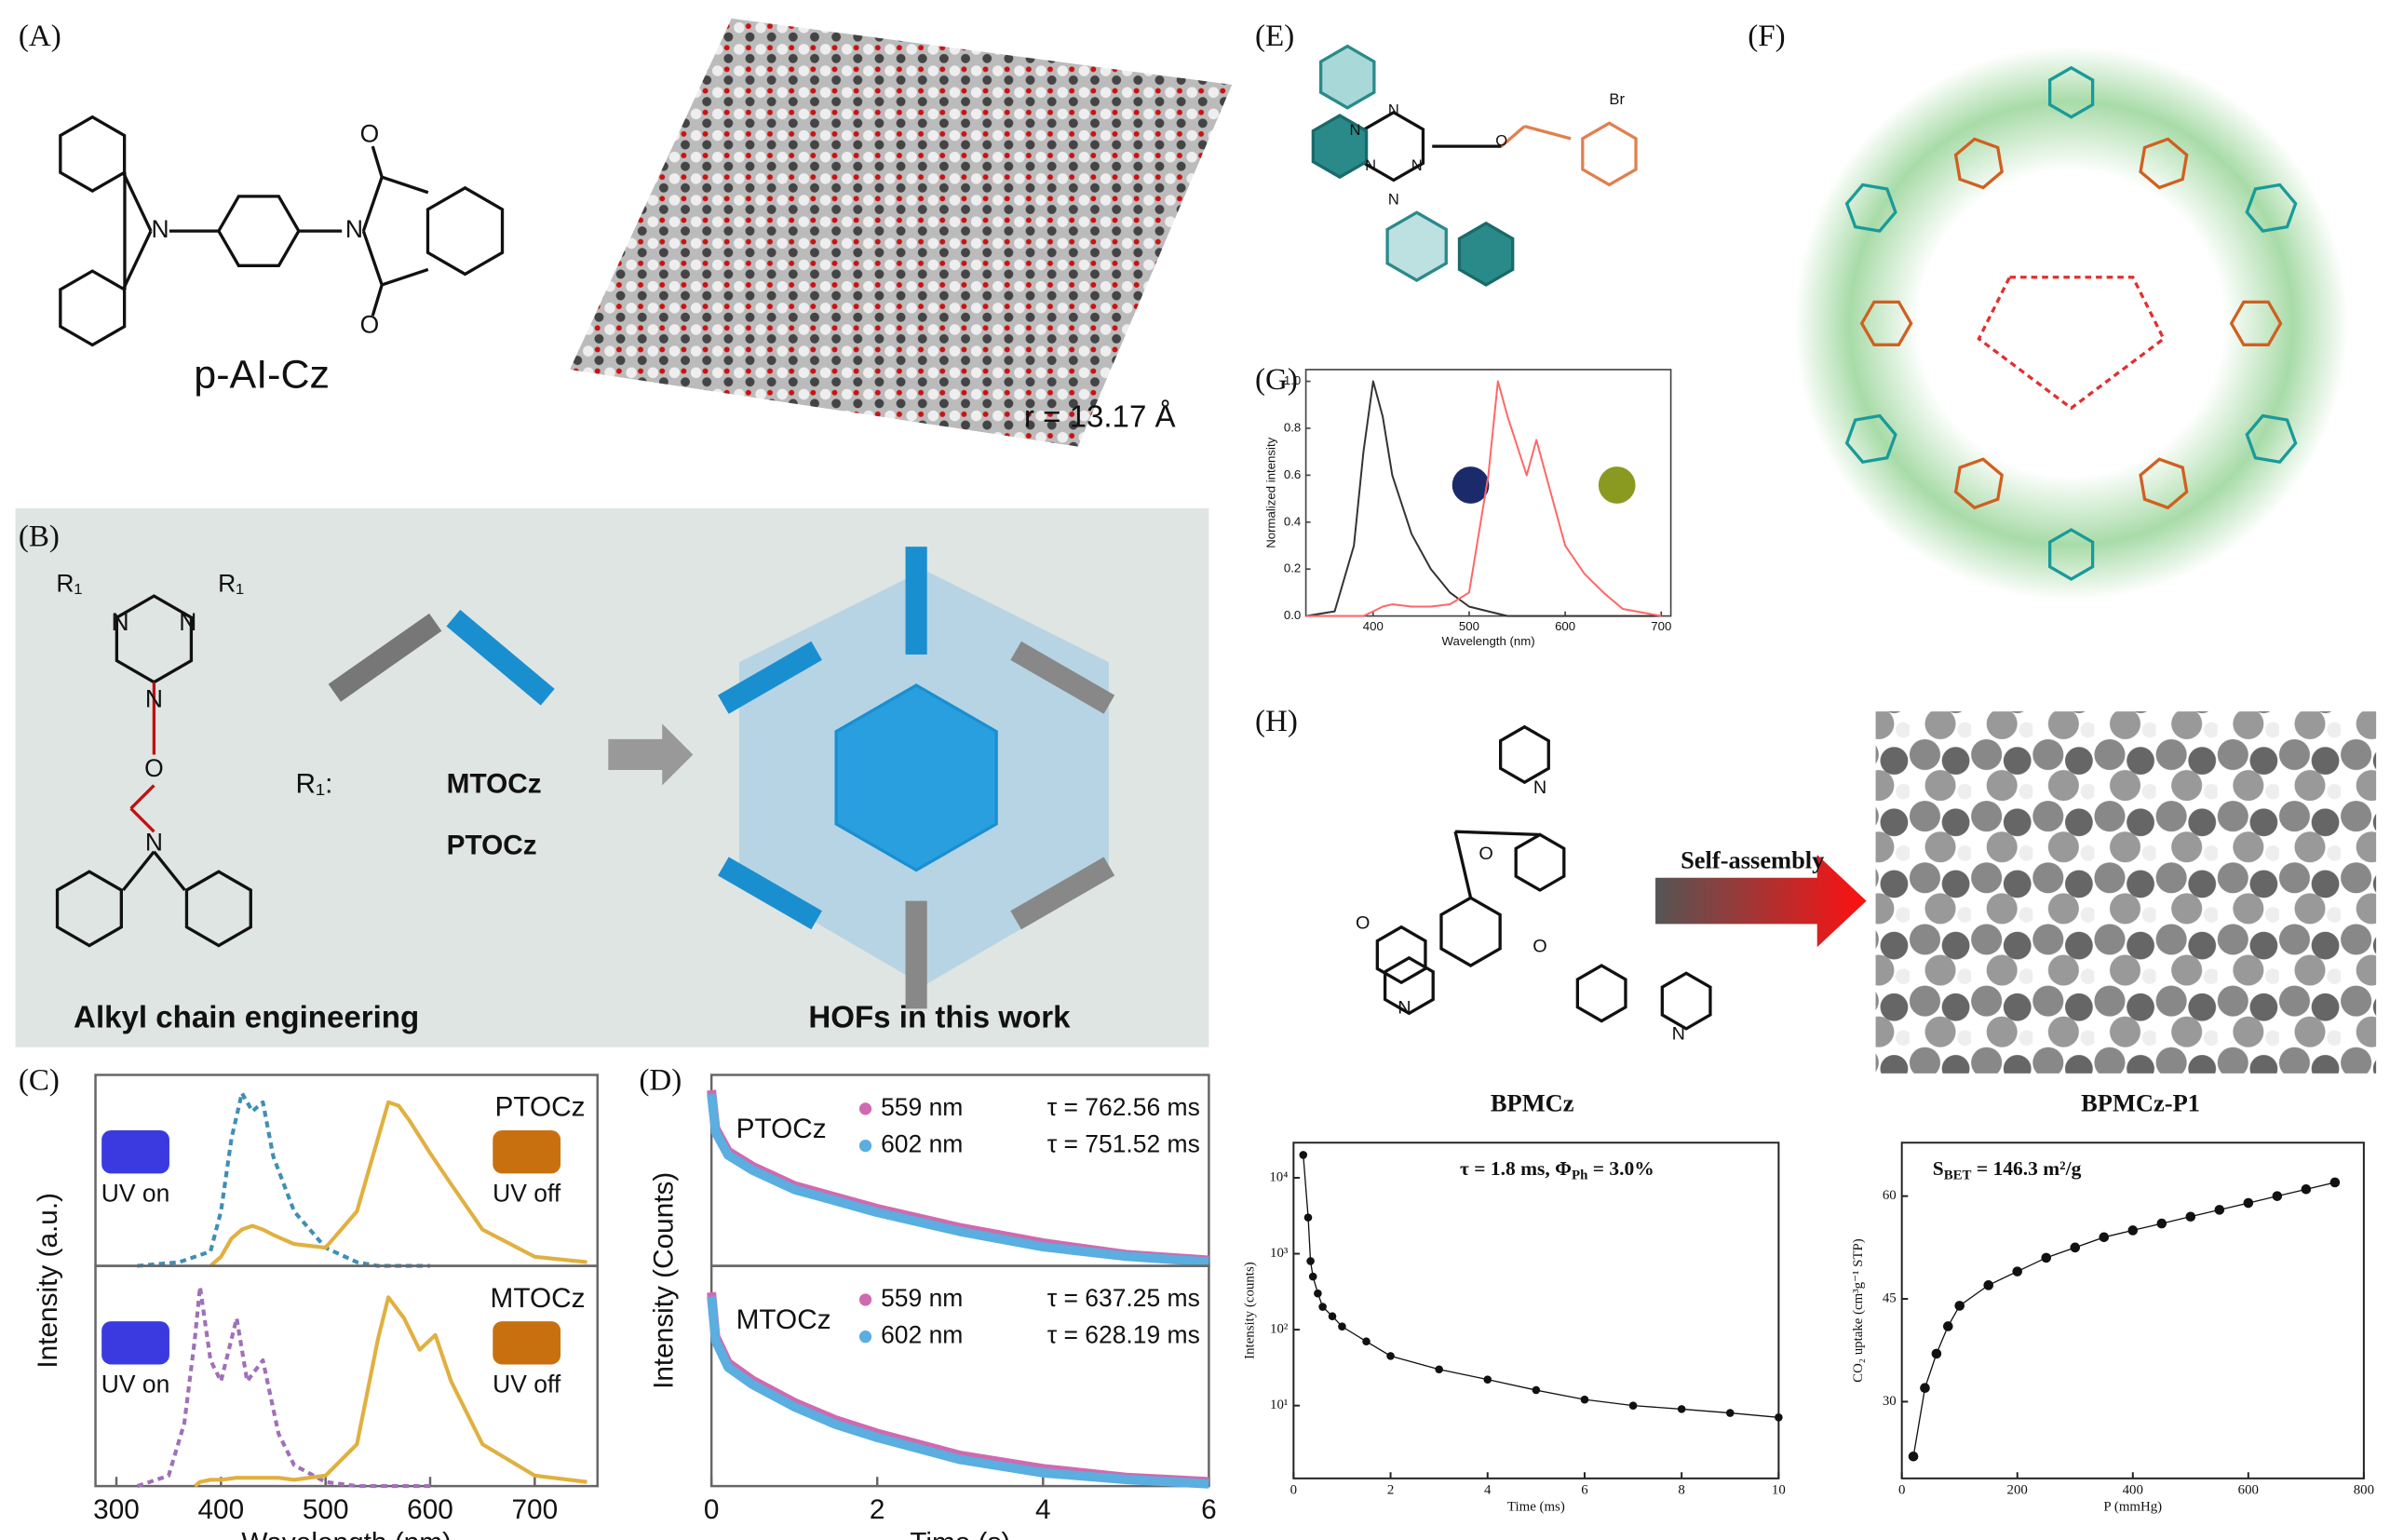  What do you see at coordinates (1292, 521) in the screenshot?
I see `y-tick-label: 0.4` at bounding box center [1292, 521].